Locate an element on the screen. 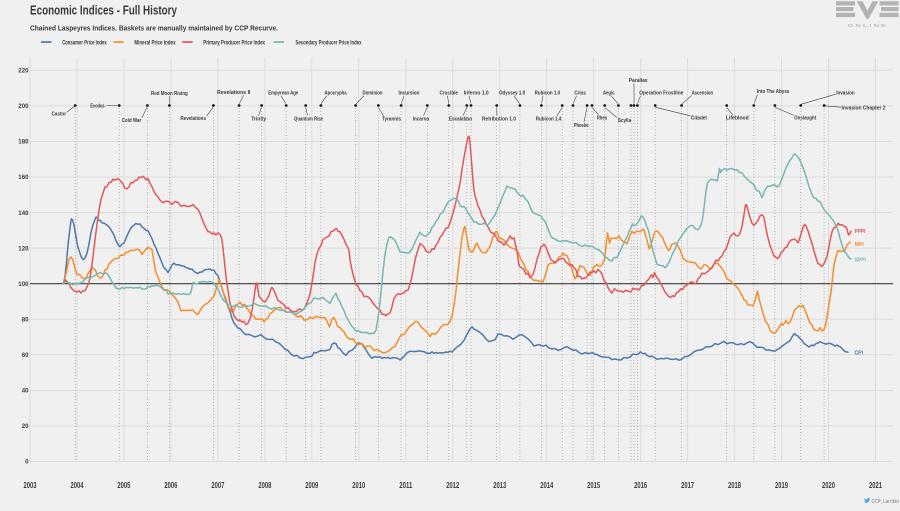  svg-text: Exodus is located at coordinates (97, 107).